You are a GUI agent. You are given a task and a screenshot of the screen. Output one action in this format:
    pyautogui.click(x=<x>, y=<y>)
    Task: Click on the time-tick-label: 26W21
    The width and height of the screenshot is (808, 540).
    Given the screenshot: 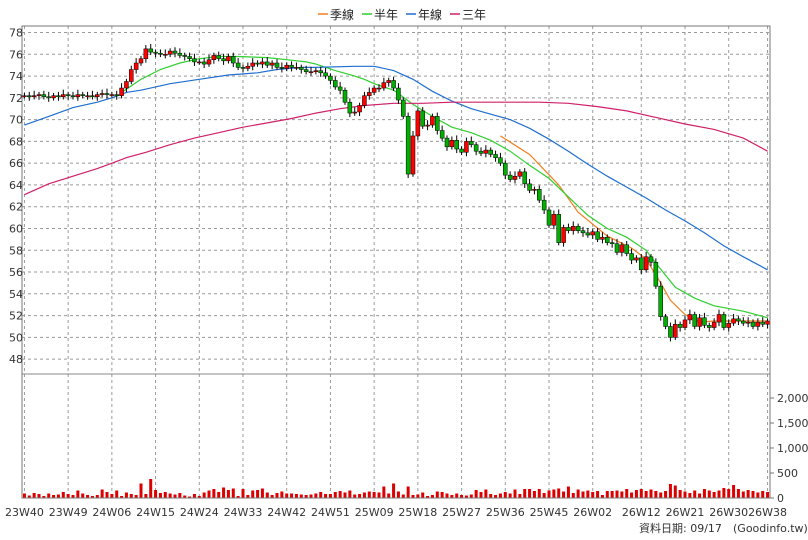 What is the action you would take?
    pyautogui.click(x=685, y=512)
    